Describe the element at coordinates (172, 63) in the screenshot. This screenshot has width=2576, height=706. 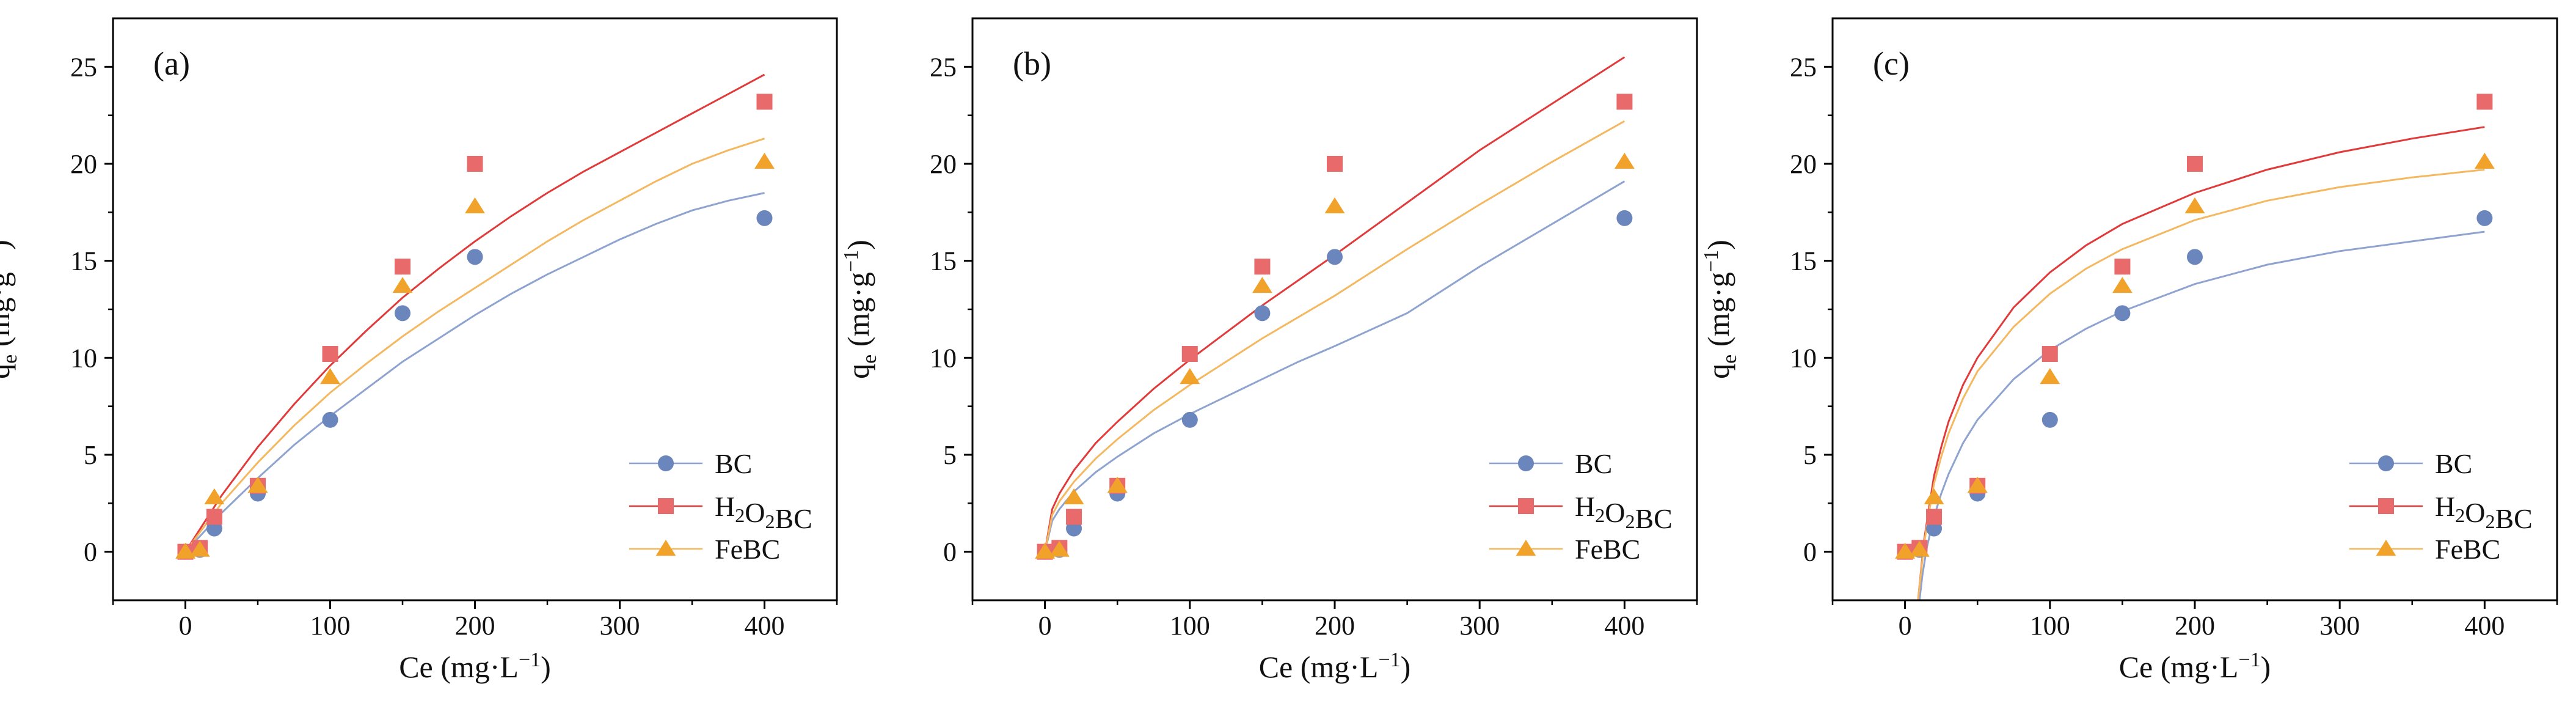
I see `panel-label: (a)` at that location.